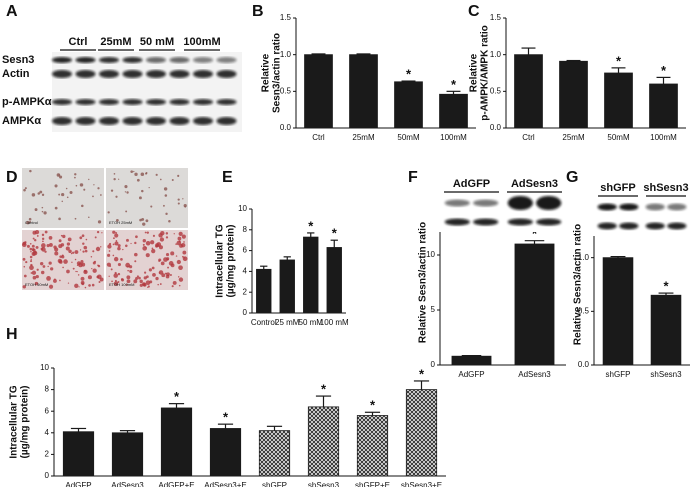 The height and width of the screenshot is (487, 700). What do you see at coordinates (287, 322) in the screenshot?
I see `x-tick-label: 25 mM` at bounding box center [287, 322].